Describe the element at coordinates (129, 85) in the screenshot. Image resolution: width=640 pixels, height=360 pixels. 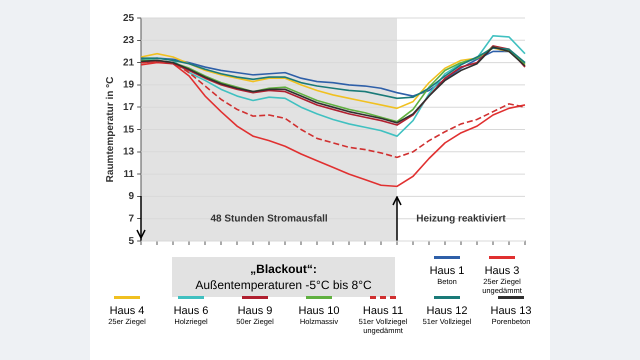
I see `y-tick-label: 19` at that location.